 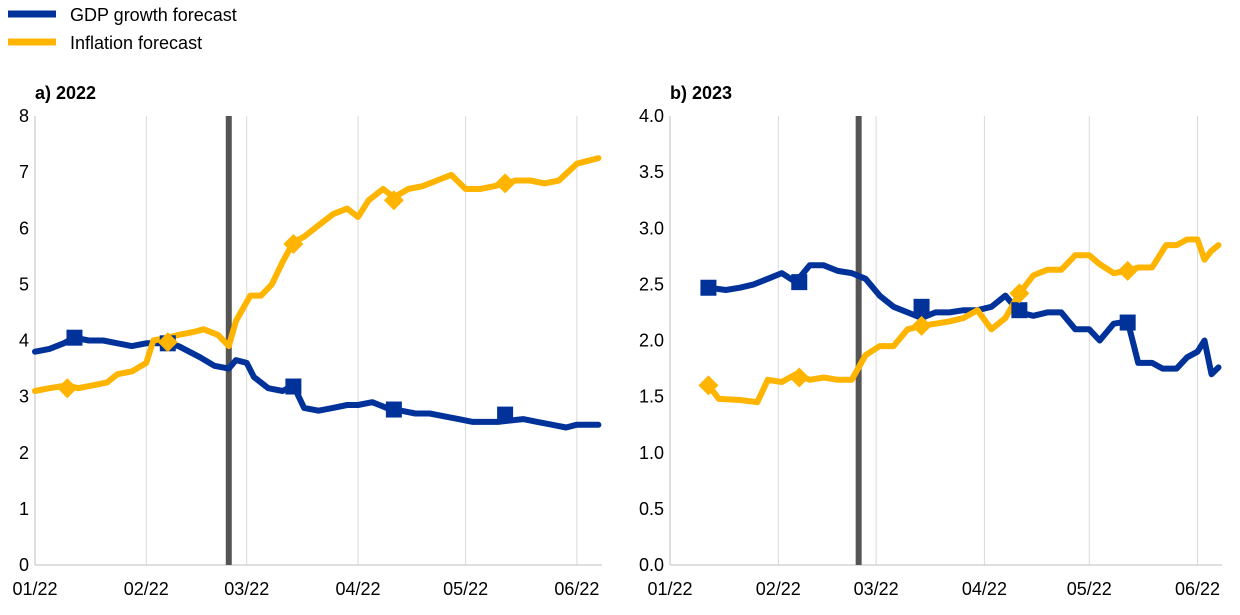 What do you see at coordinates (24, 453) in the screenshot?
I see `y-tick-label-2022: 2` at bounding box center [24, 453].